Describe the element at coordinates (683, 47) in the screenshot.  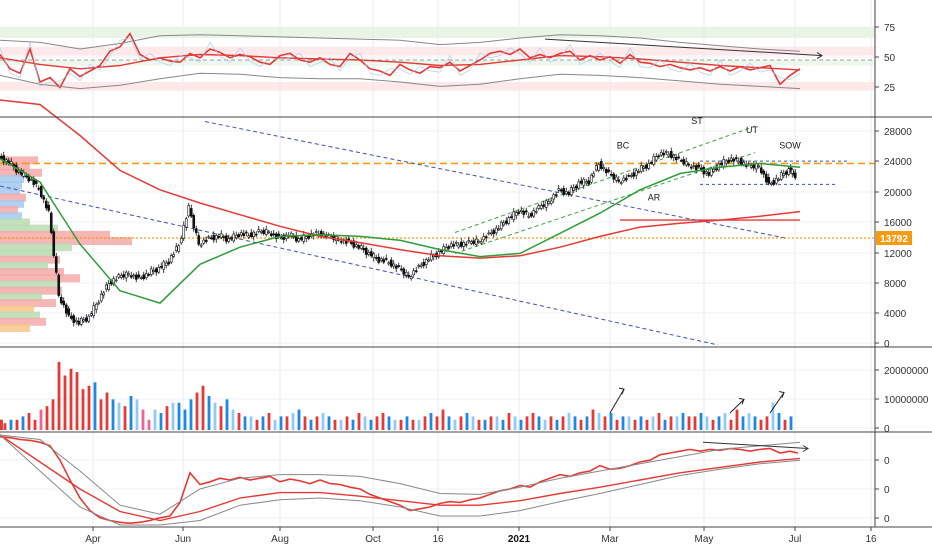
I see `rsi-divergence-line` at that location.